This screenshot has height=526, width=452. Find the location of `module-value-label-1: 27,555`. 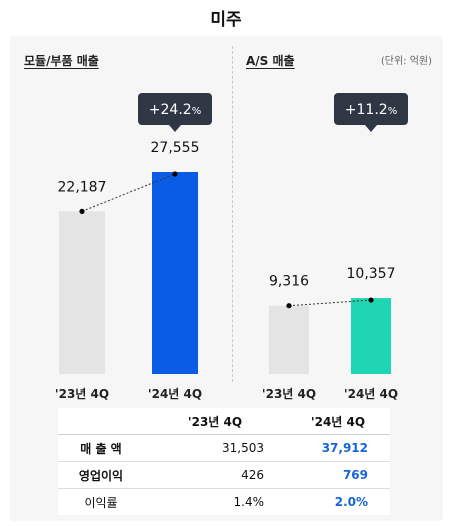

module-value-label-1: 27,555 is located at coordinates (175, 148).